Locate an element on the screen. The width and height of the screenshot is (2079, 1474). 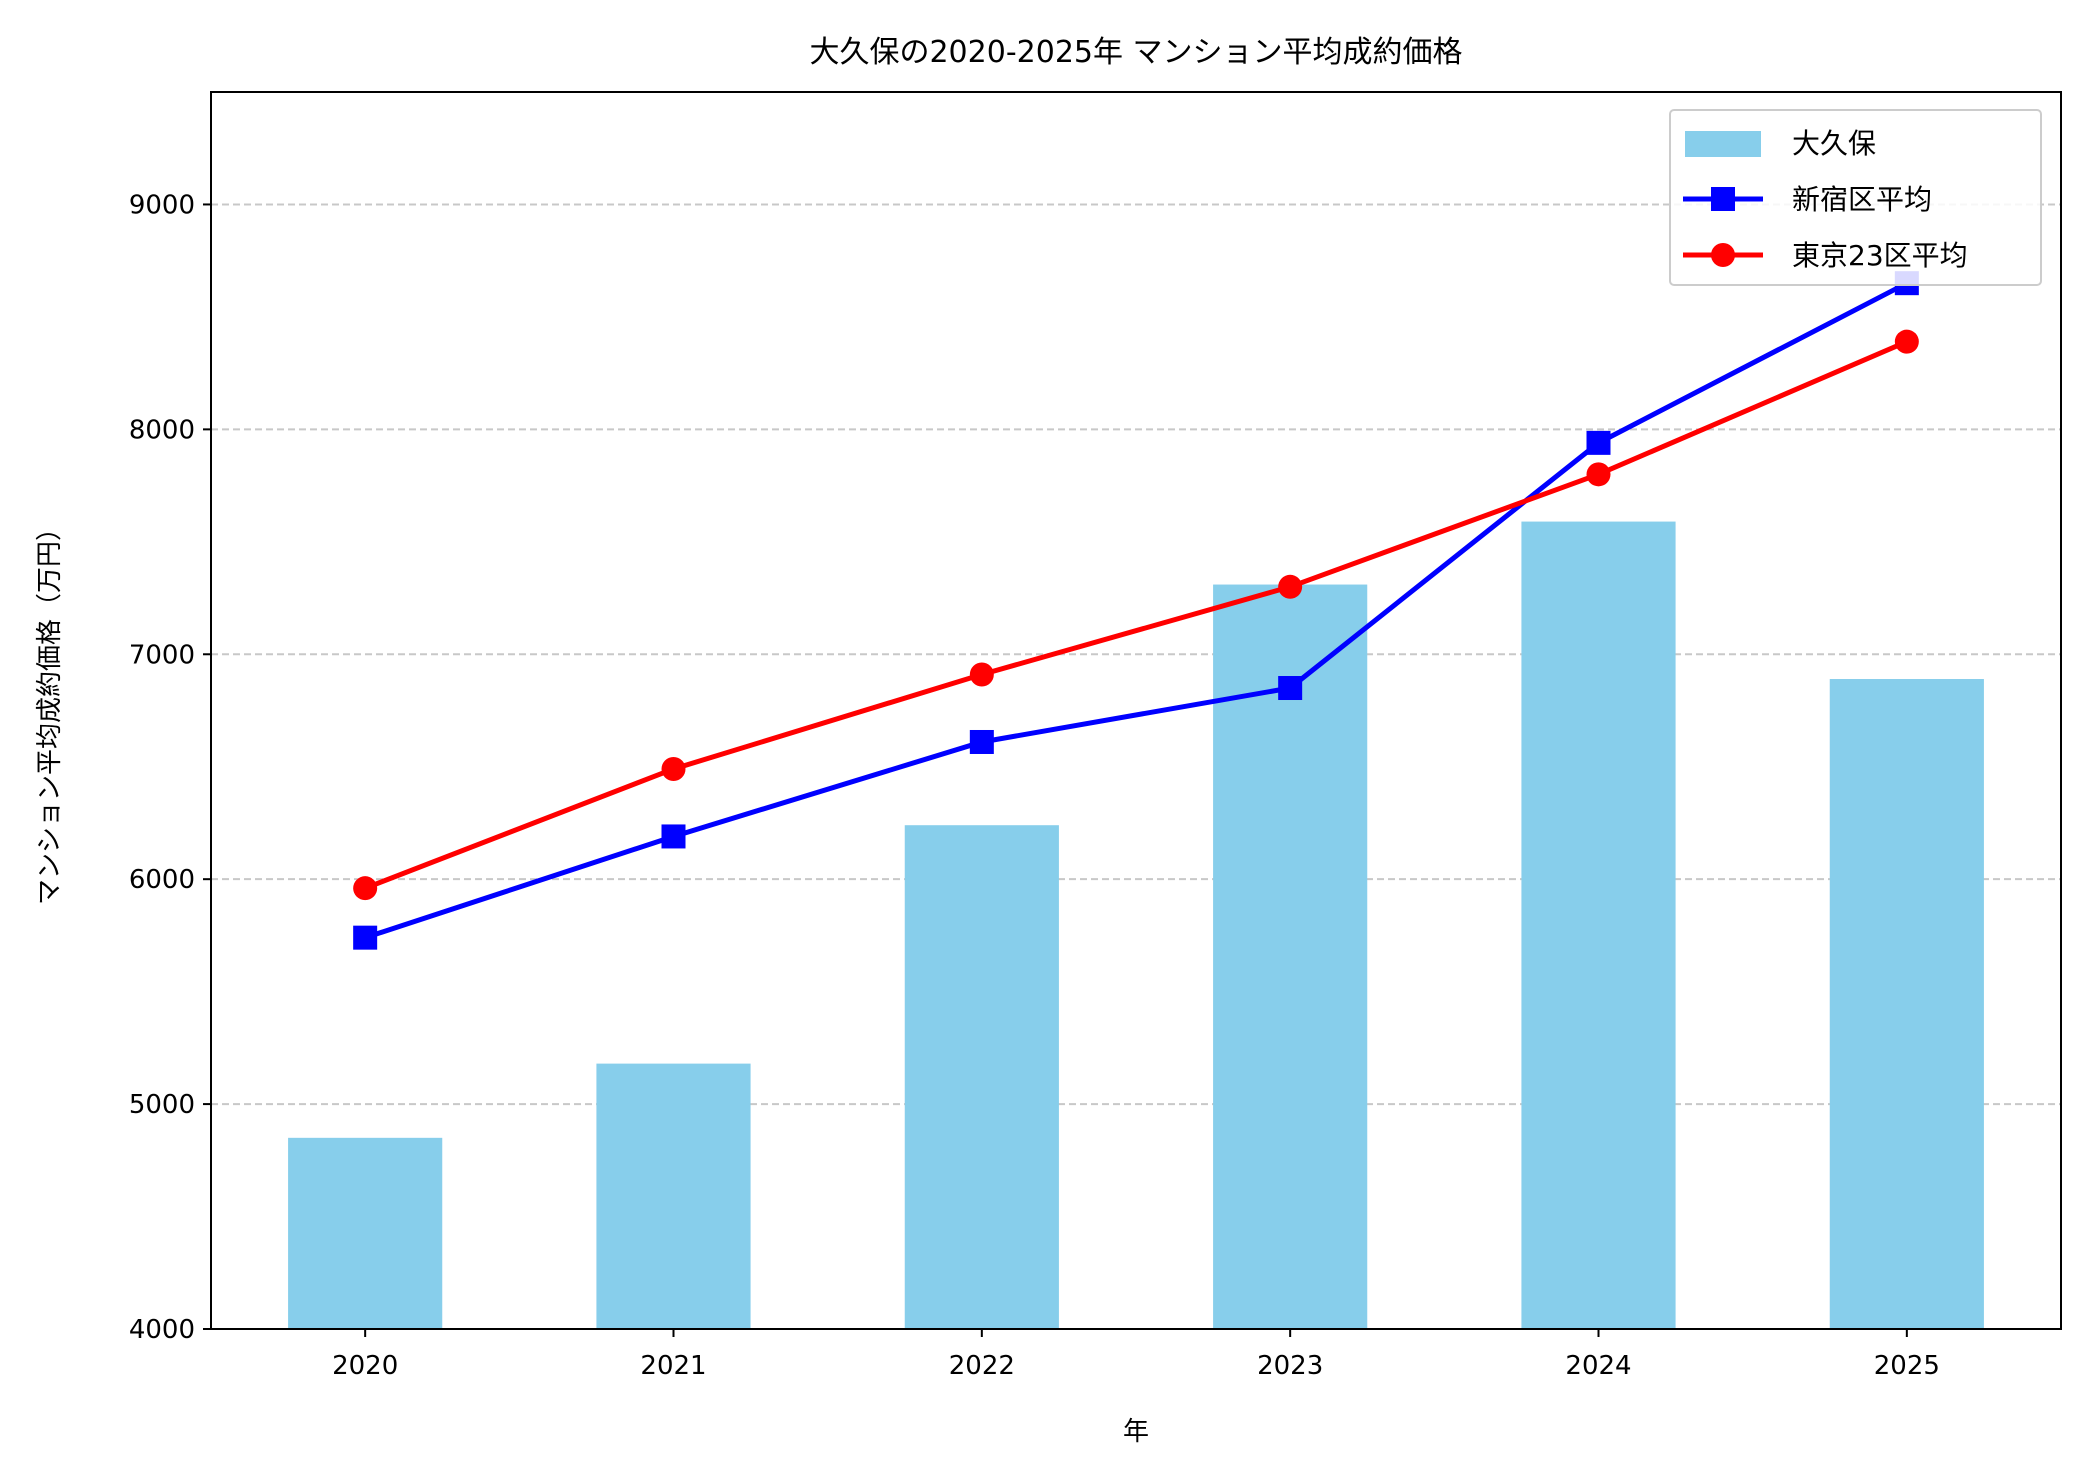
x-ticks: 2020 2021 2022 2023 2024 2025 is located at coordinates (1136, 1355).